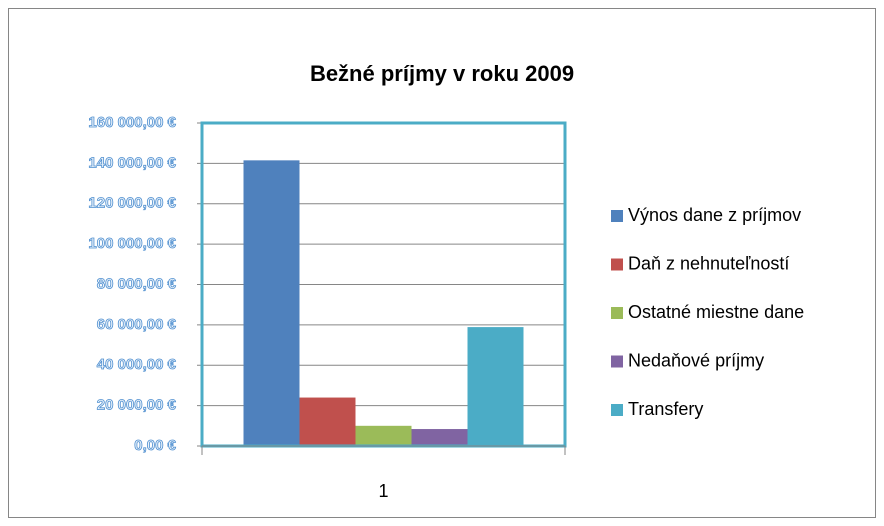 This screenshot has width=884, height=526. I want to click on y-tick-label: 160 000,00 €, so click(132, 122).